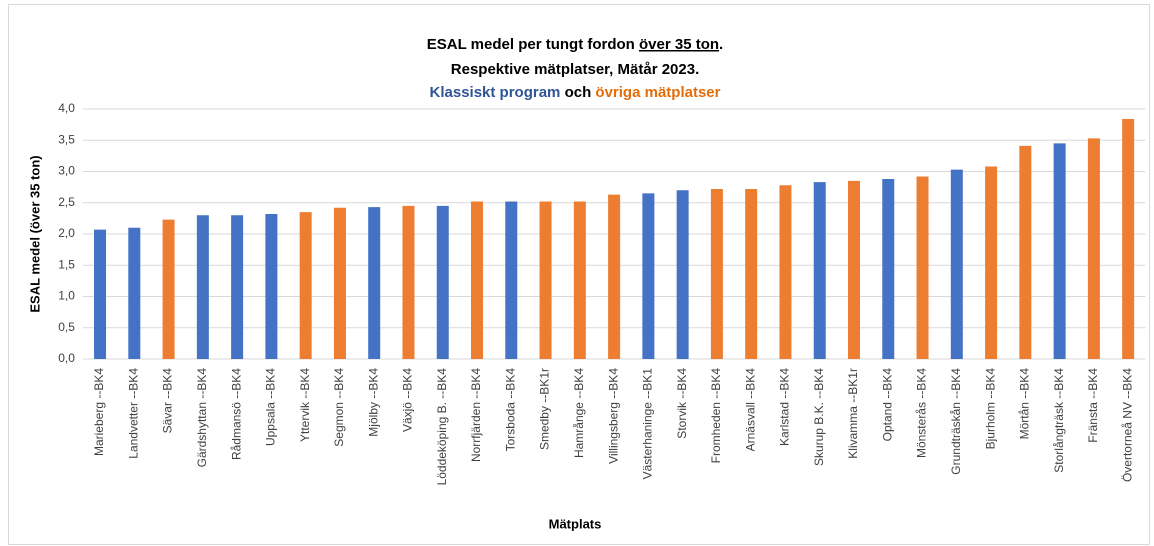 The image size is (1154, 546). I want to click on x-tick-label: Rådmansö --BK4, so click(236, 414).